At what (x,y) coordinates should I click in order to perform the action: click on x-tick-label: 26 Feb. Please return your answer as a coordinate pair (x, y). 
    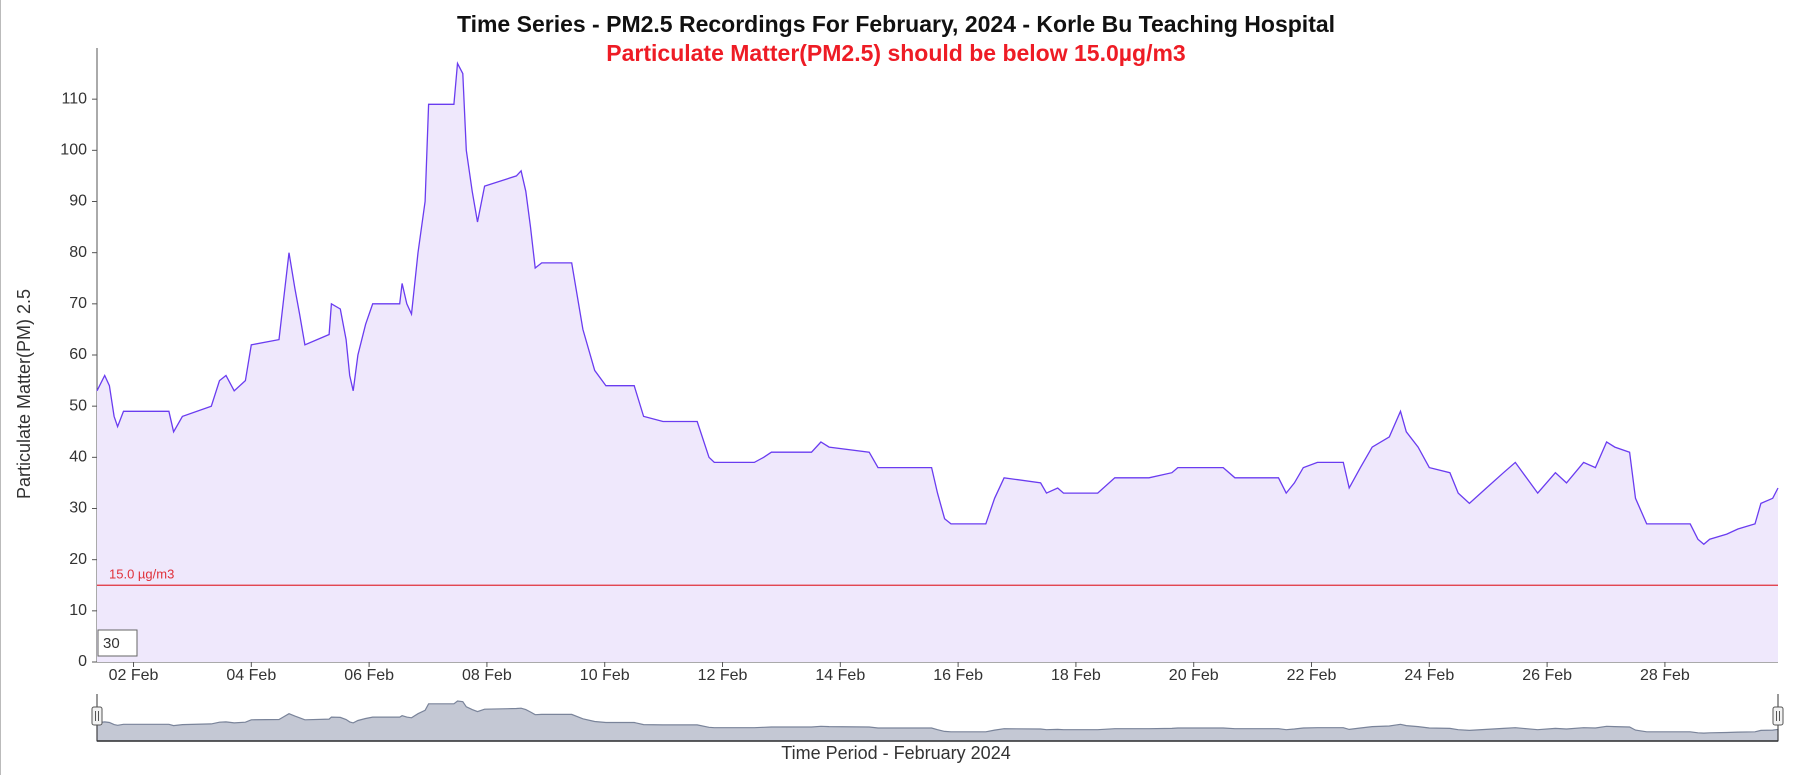
    Looking at the image, I should click on (1547, 675).